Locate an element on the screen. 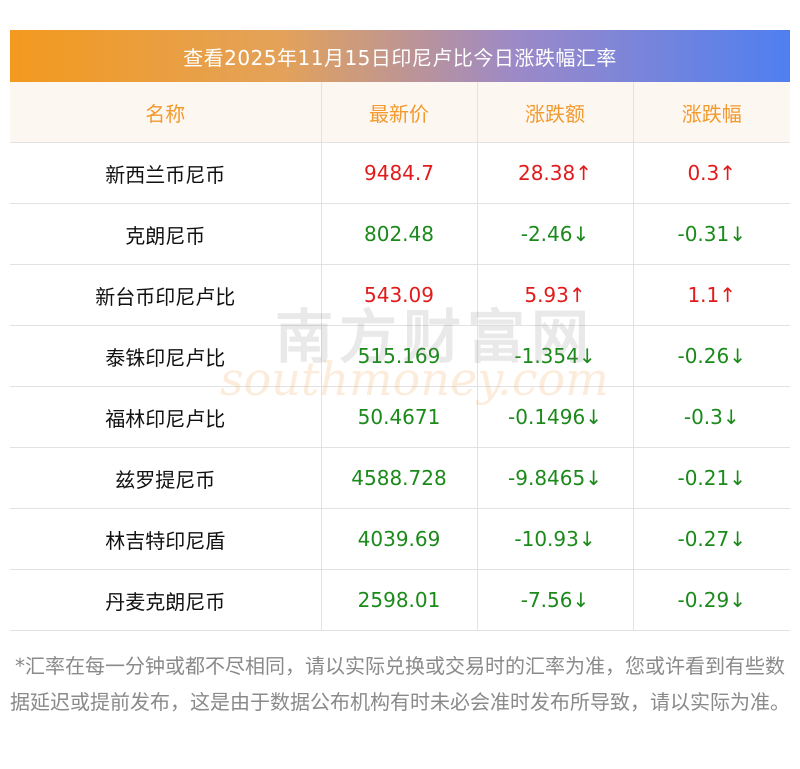 This screenshot has width=800, height=769. table-row: 林吉特印尼盾 4039.69 -10.93↓ -0.27↓ is located at coordinates (400, 539).